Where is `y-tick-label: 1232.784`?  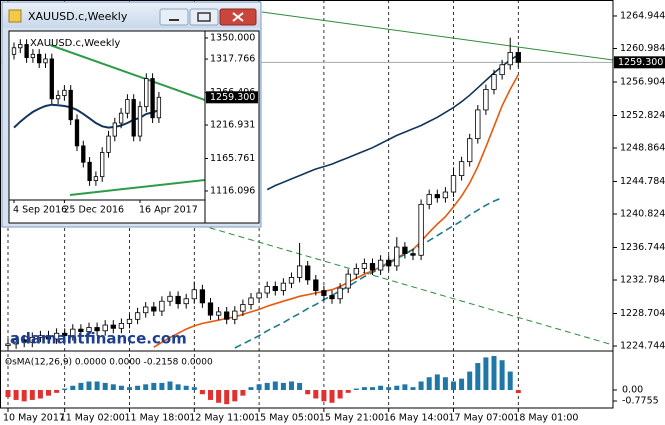
y-tick-label: 1232.784 is located at coordinates (642, 280).